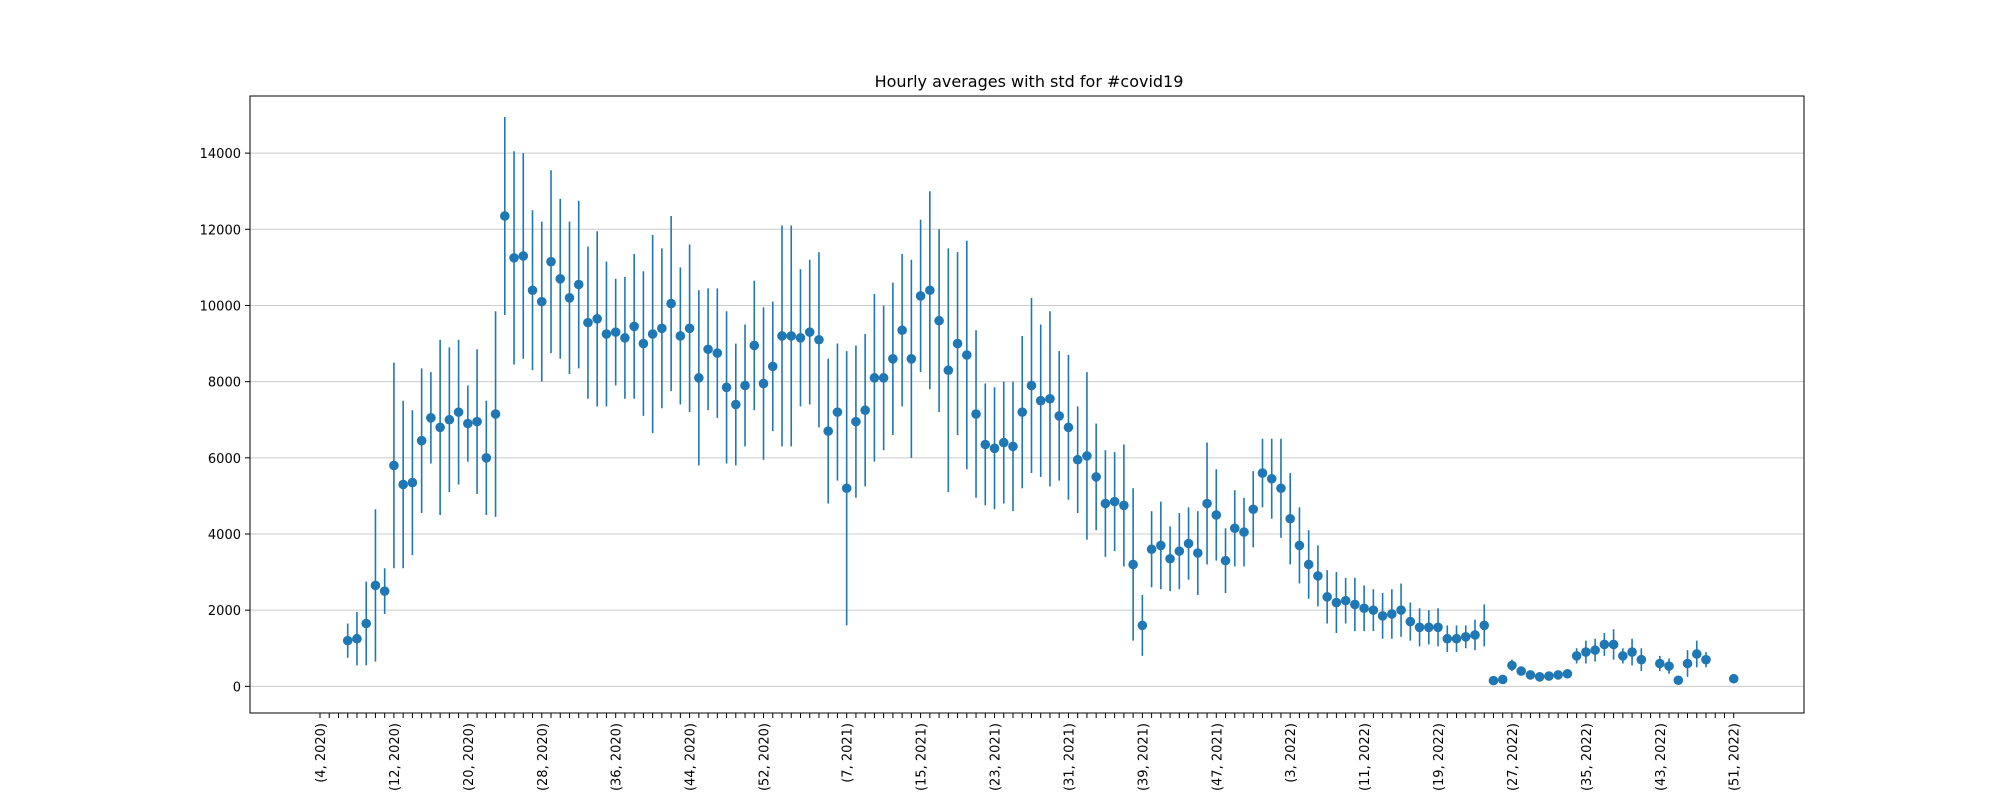  I want to click on y-tick-label: 6000, so click(224, 459).